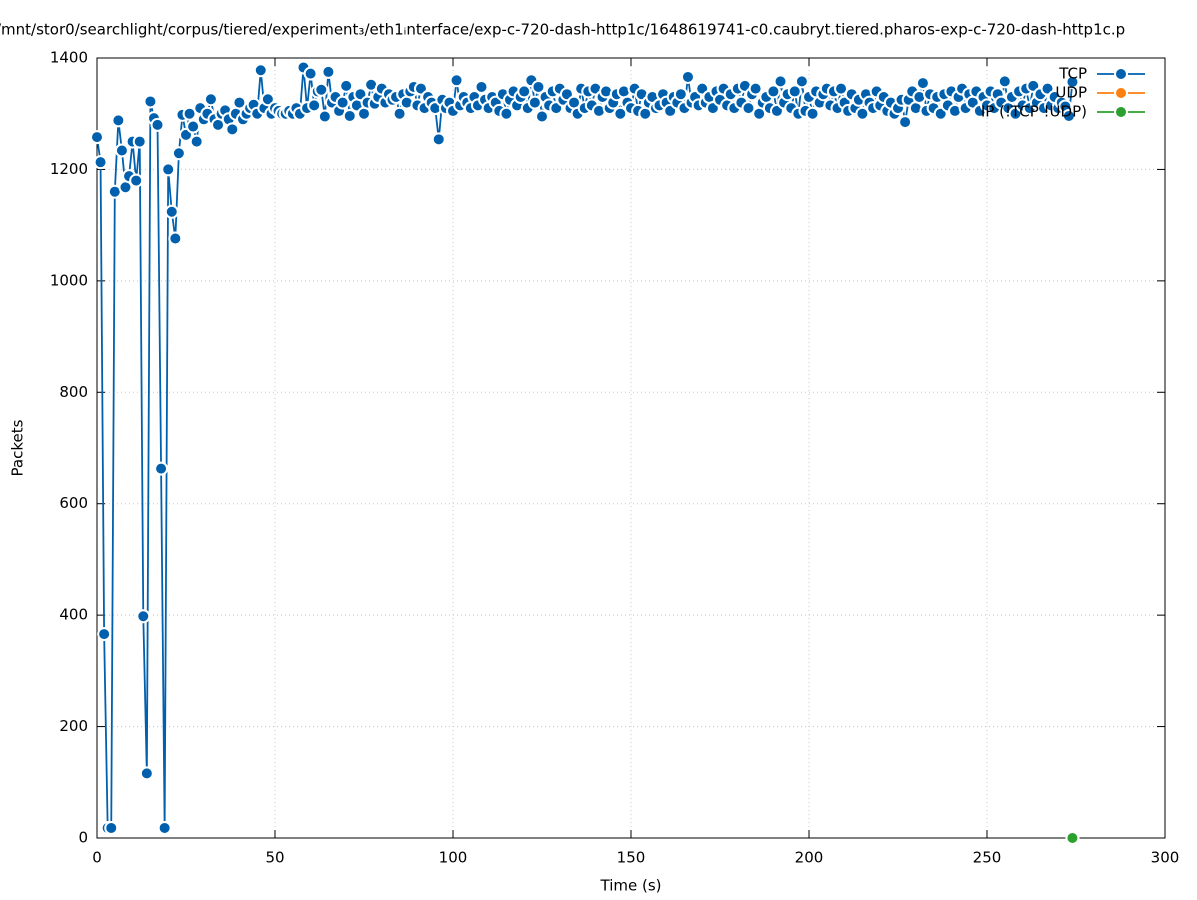 This screenshot has height=900, width=1197. What do you see at coordinates (987, 858) in the screenshot?
I see `x-tick-label: 250` at bounding box center [987, 858].